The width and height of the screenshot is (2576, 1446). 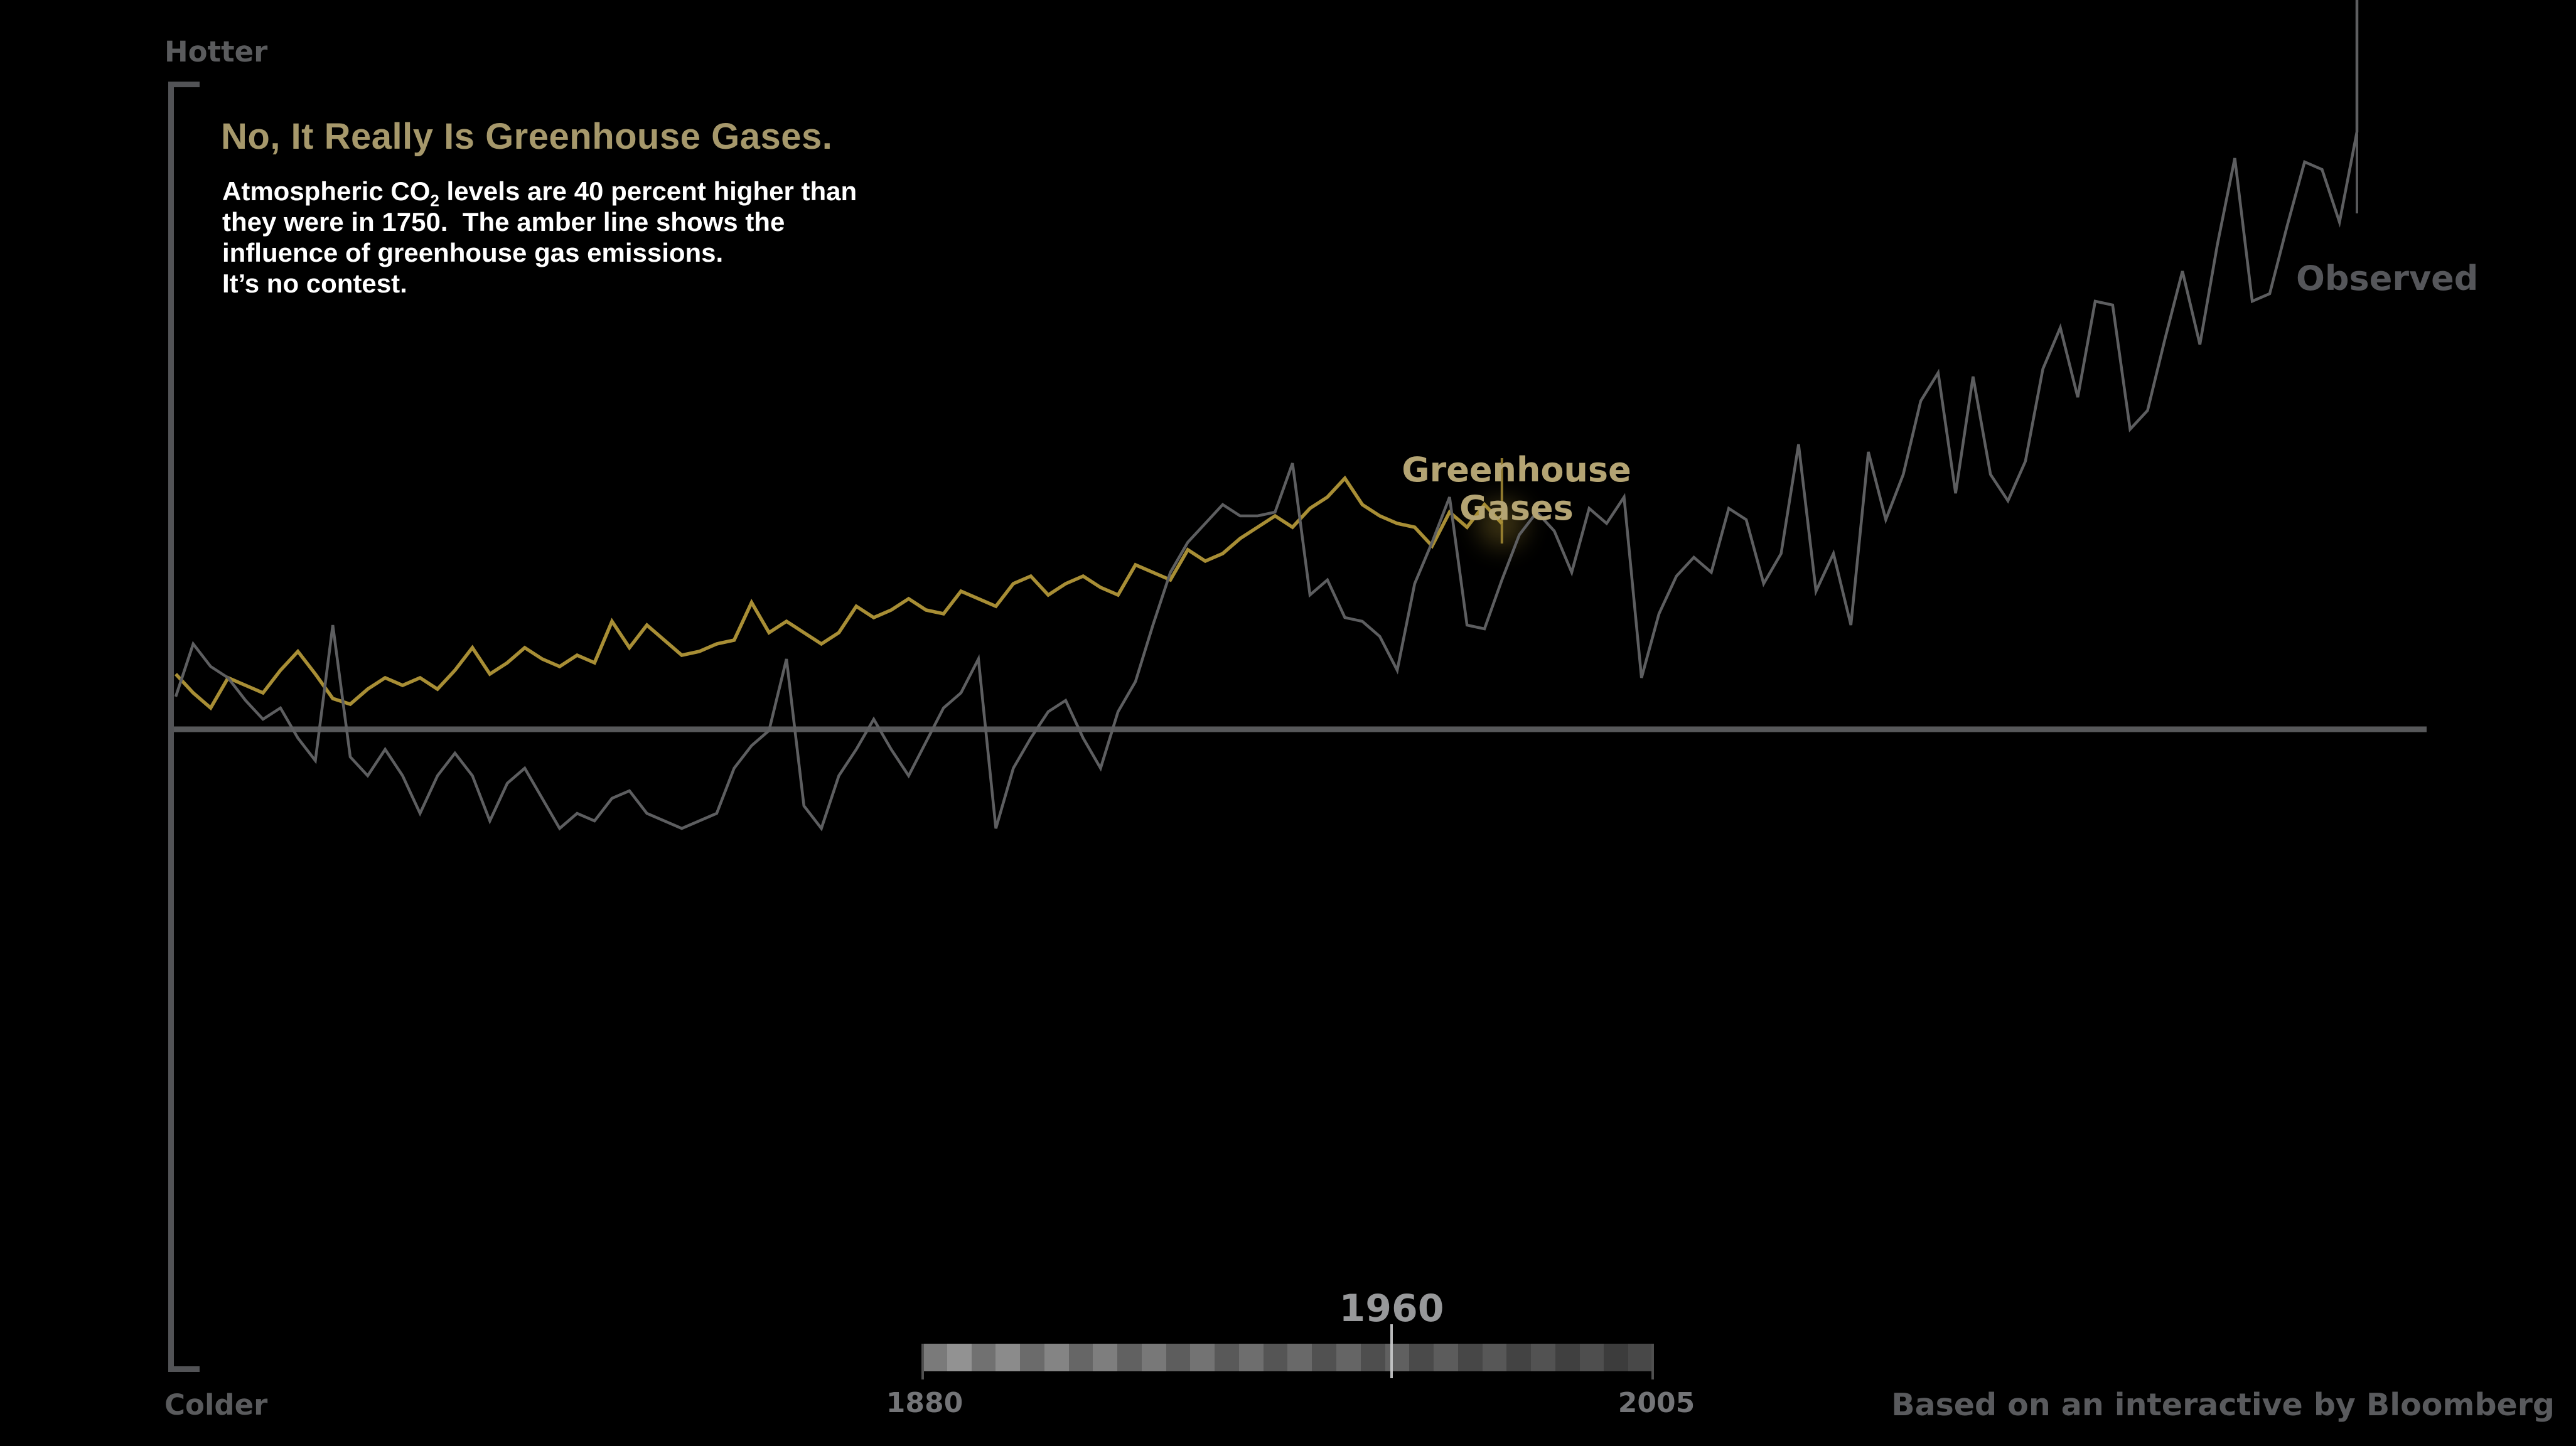 I want to click on y-axis-label-colder: Colder, so click(x=216, y=1405).